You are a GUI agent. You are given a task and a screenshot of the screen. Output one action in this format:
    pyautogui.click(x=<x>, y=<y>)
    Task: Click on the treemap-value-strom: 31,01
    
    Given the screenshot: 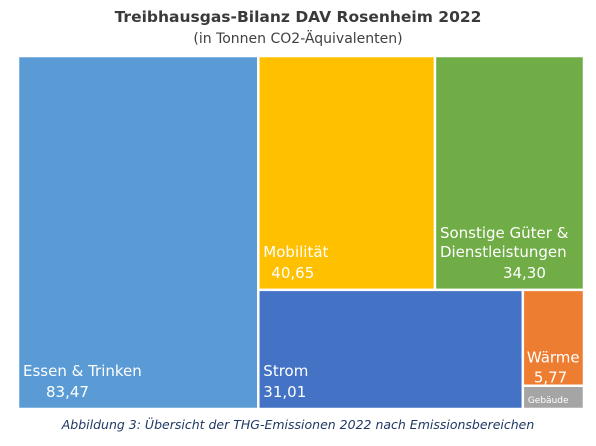 What is the action you would take?
    pyautogui.click(x=284, y=392)
    